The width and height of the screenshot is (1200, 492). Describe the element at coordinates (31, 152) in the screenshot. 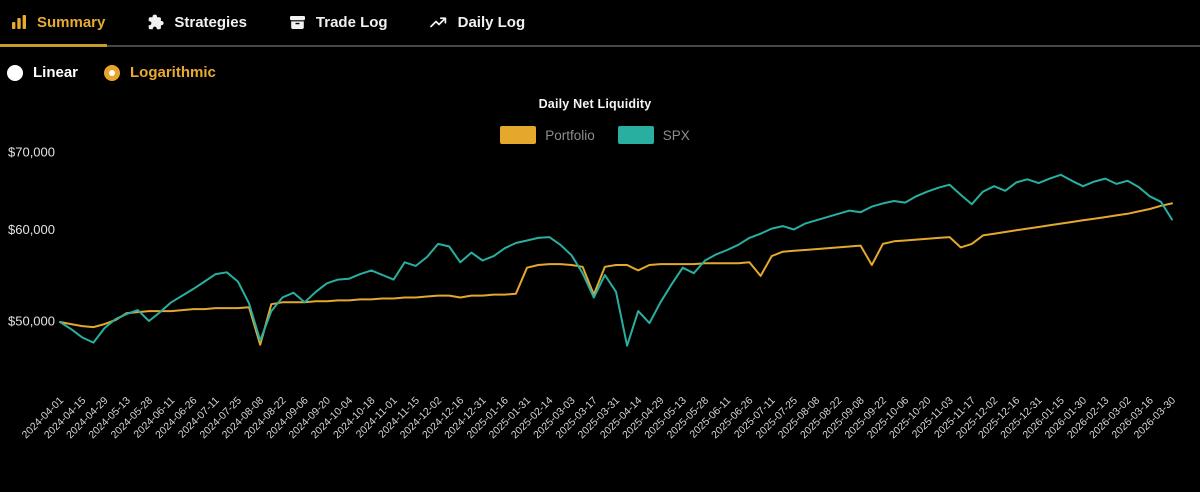

I see `y-axis-tick-label: $70,000` at that location.